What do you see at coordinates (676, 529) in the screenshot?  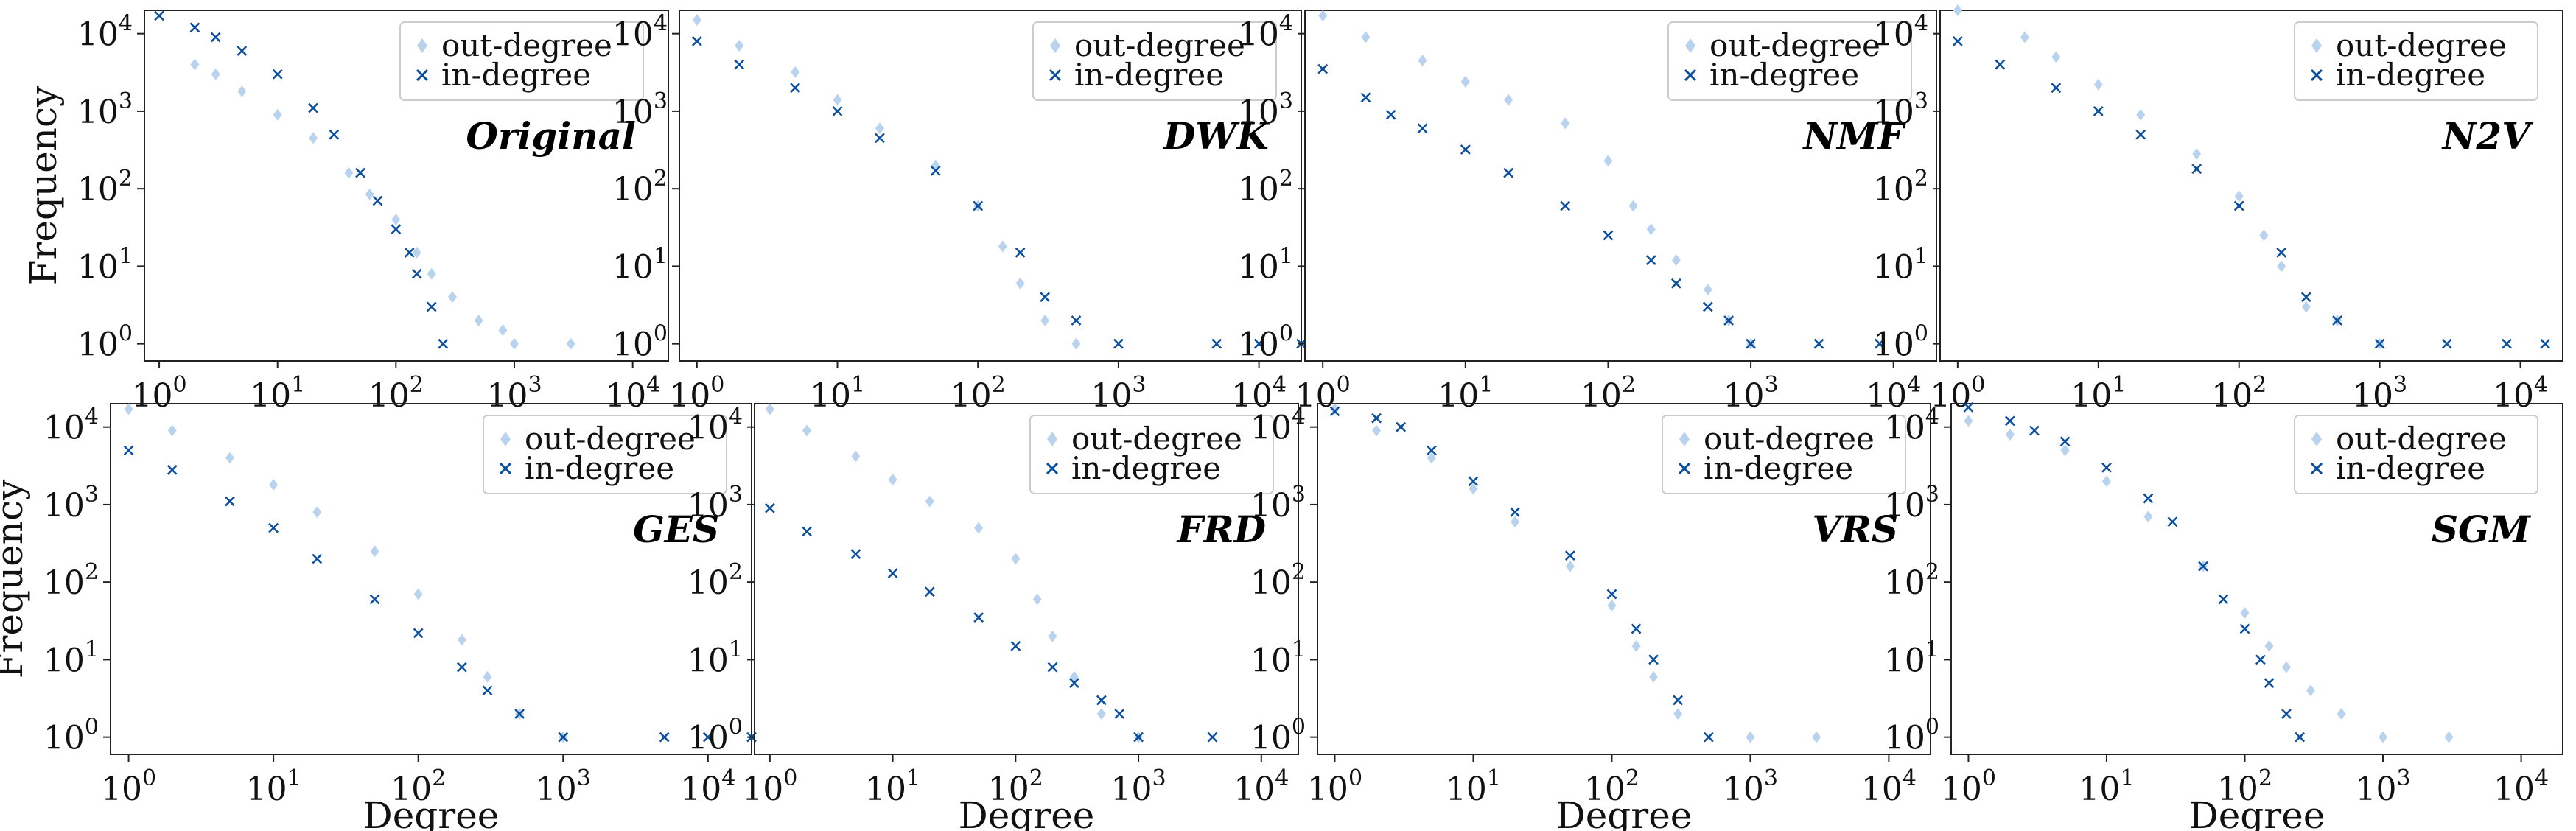 I see `panel-title: GES` at bounding box center [676, 529].